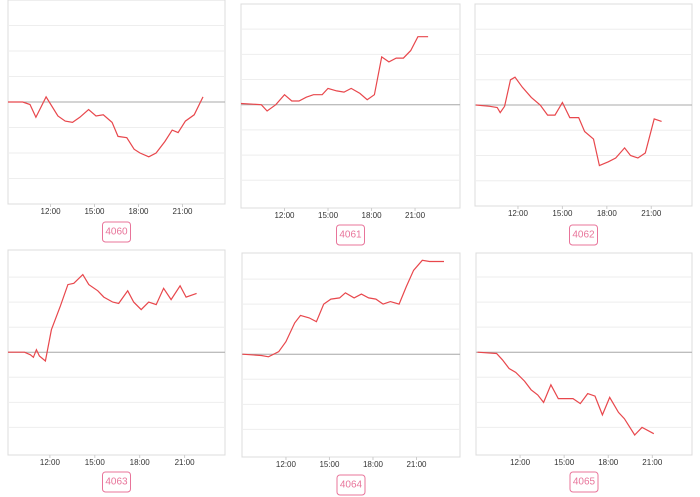 The height and width of the screenshot is (497, 700). I want to click on chart-label: 4063, so click(116, 482).